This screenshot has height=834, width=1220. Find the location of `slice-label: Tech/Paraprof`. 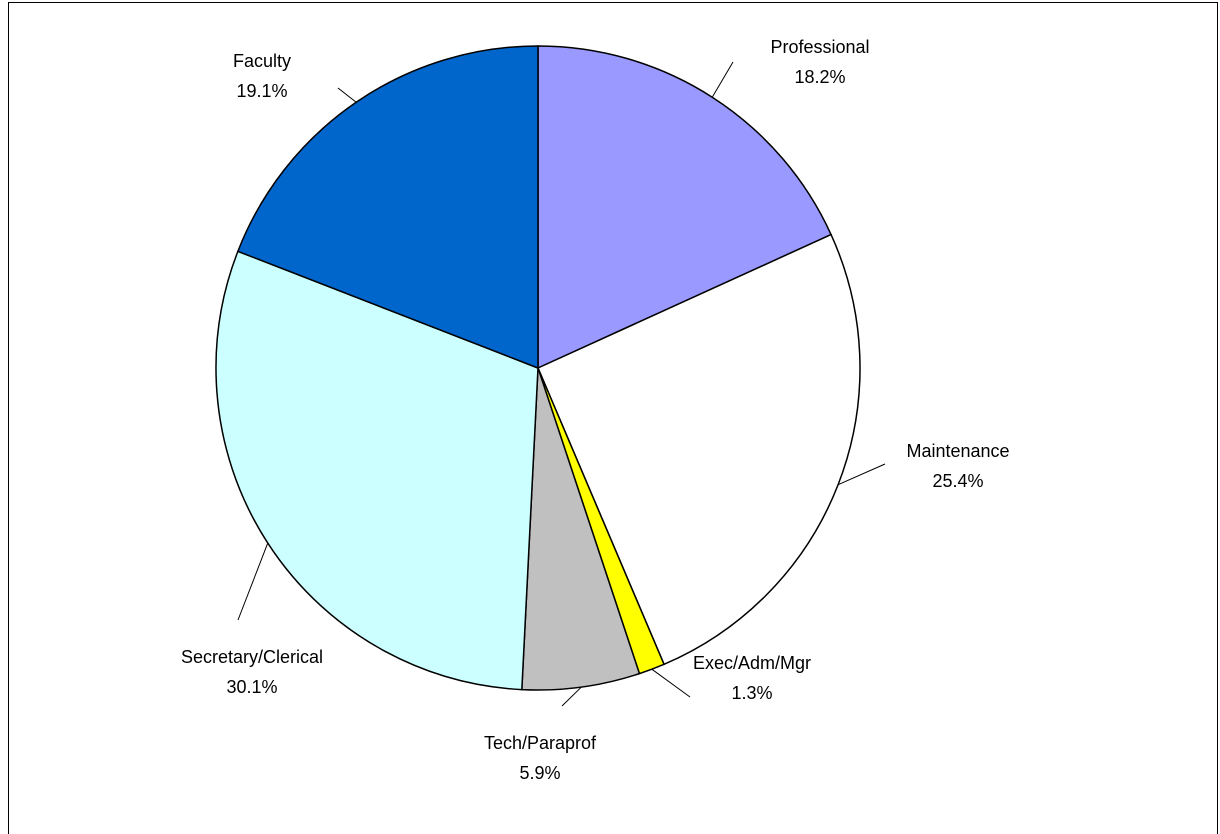

slice-label: Tech/Paraprof is located at coordinates (540, 743).